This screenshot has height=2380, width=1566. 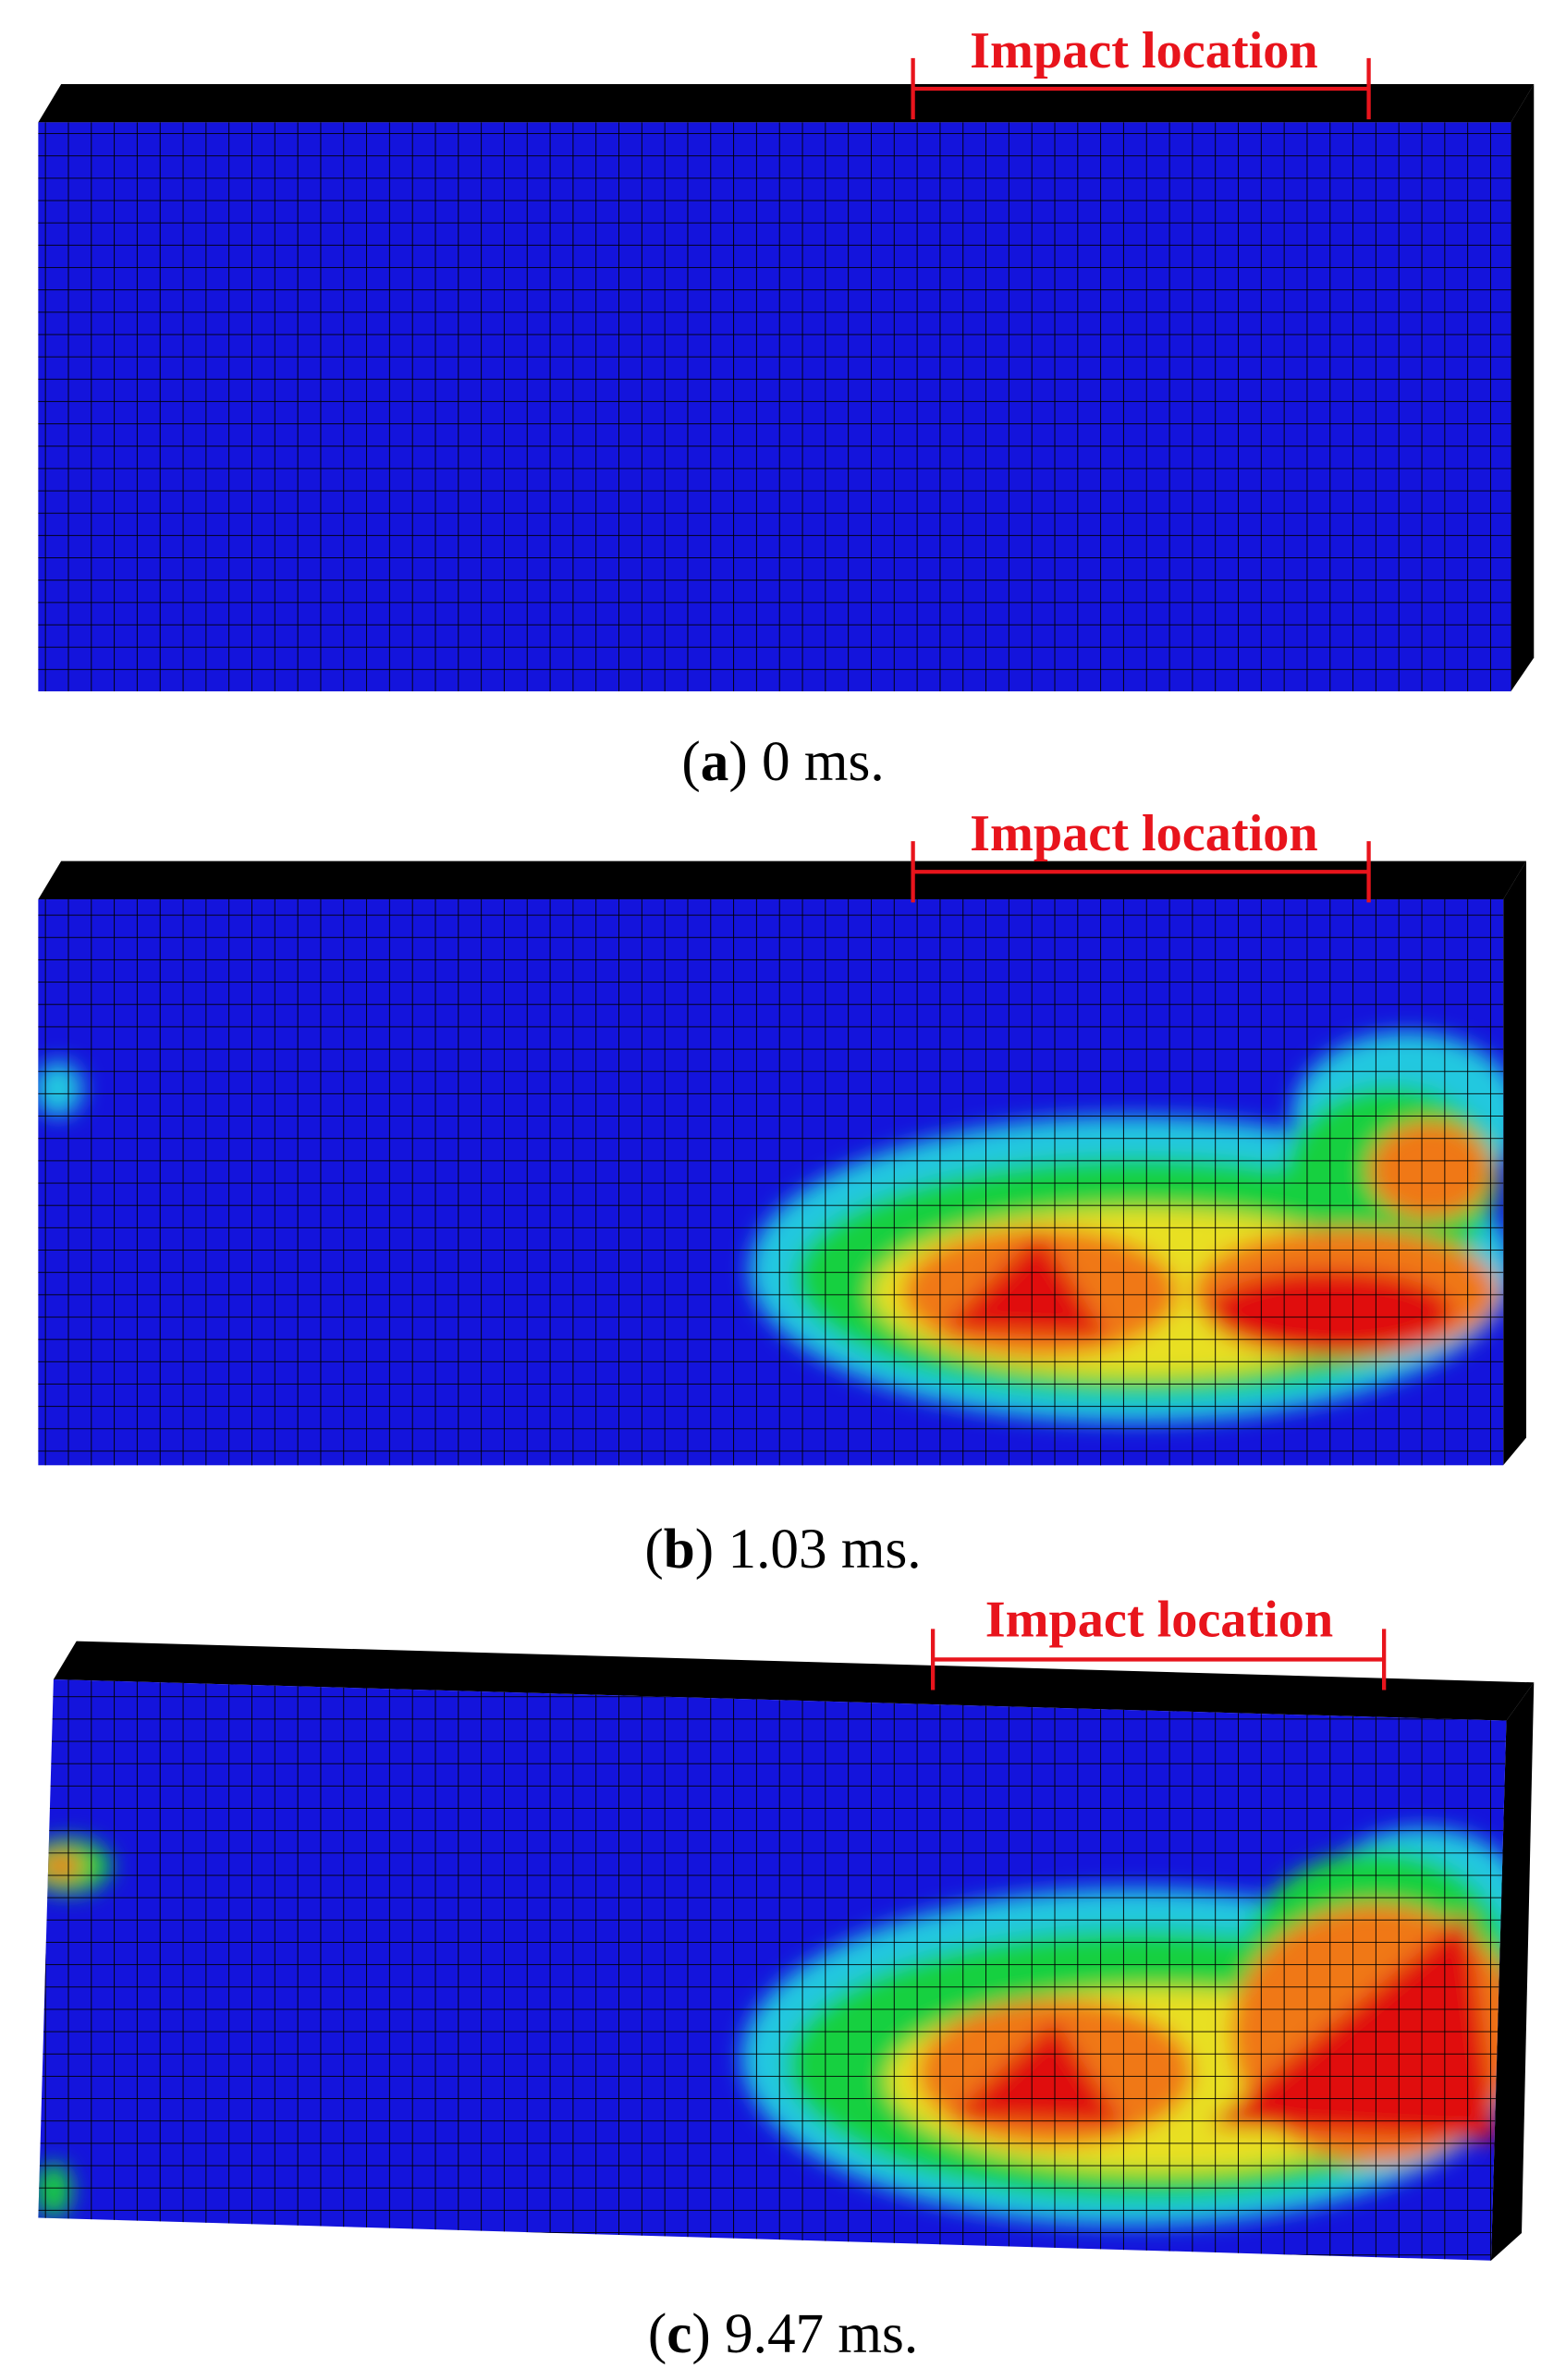 I want to click on caption: (c) 9.47 ms., so click(x=783, y=2333).